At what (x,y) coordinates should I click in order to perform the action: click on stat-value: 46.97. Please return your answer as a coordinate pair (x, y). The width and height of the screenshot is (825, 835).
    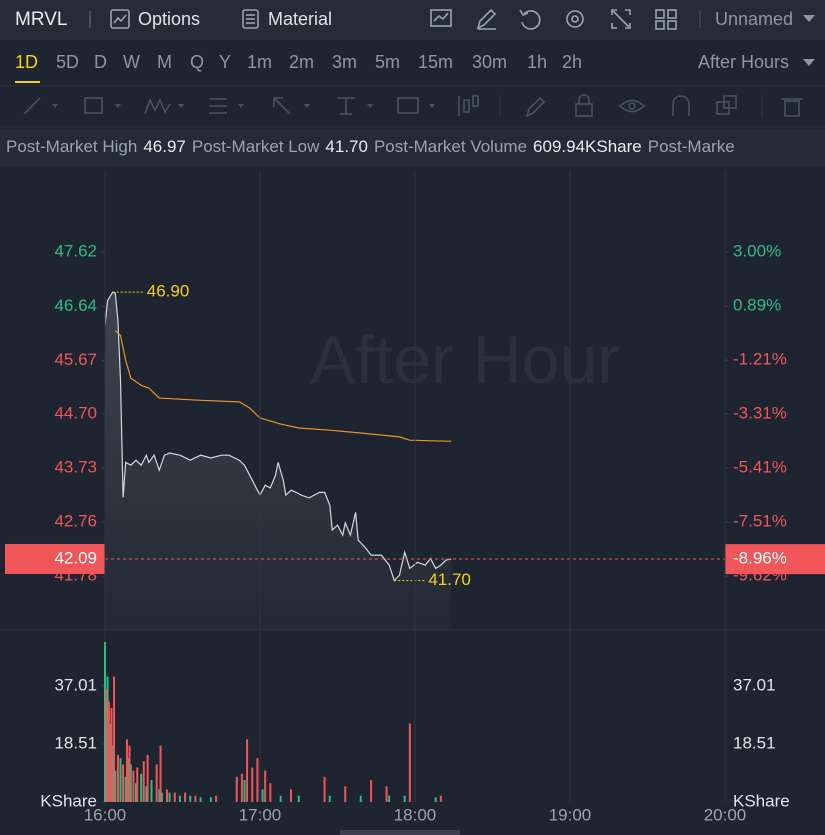
    Looking at the image, I should click on (164, 146).